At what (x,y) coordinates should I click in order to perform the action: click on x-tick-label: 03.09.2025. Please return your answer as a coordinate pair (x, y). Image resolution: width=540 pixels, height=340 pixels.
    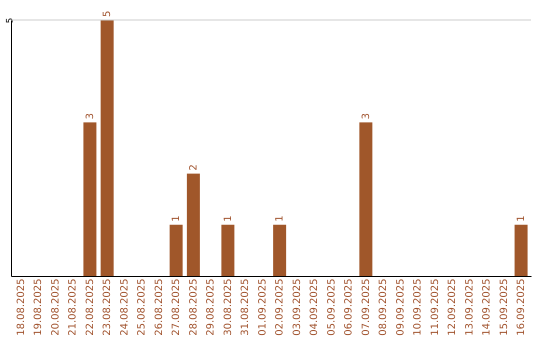
    Looking at the image, I should click on (297, 307).